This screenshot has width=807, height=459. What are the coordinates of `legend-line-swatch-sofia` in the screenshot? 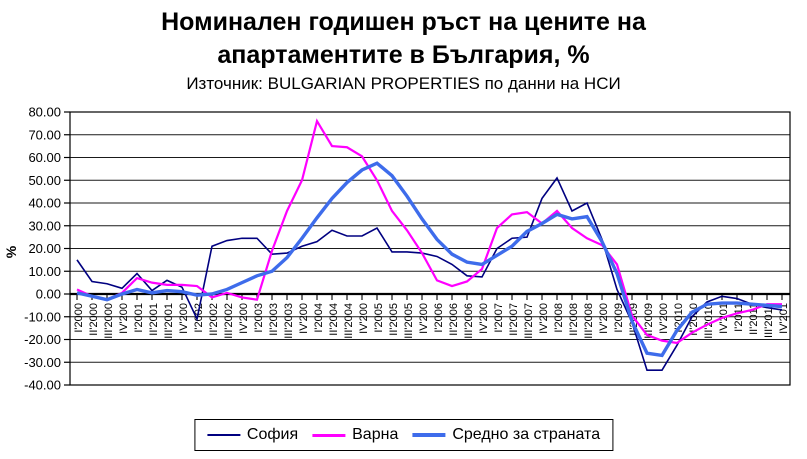 It's located at (223, 435).